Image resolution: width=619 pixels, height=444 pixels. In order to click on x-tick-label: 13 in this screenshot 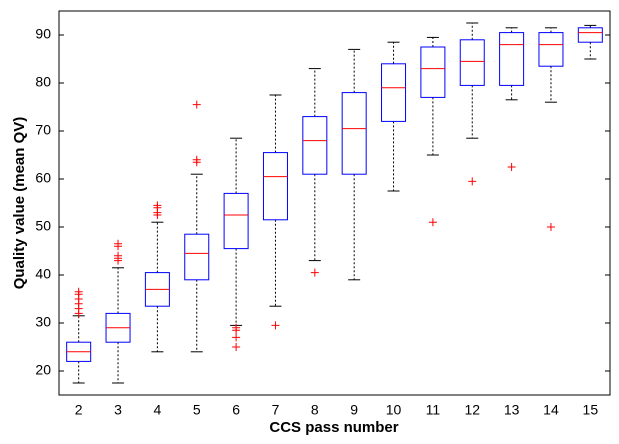, I will do `click(512, 410)`.